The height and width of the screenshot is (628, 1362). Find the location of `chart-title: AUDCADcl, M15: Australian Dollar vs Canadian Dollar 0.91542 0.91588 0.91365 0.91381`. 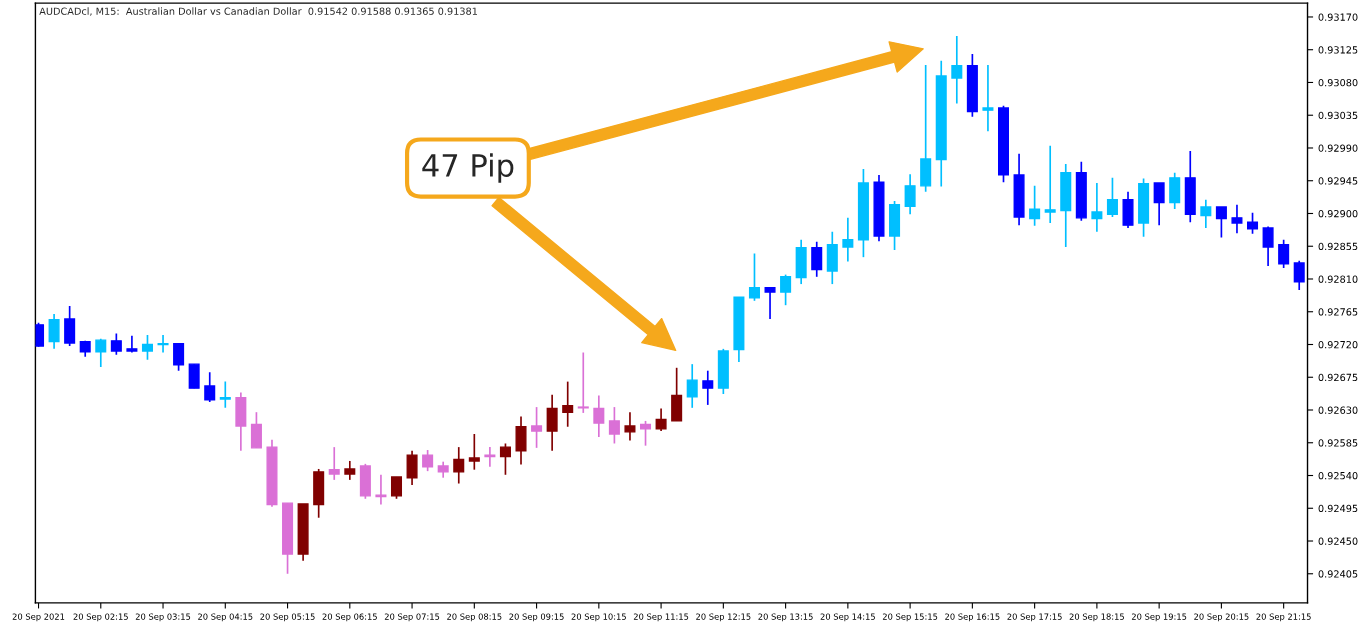

chart-title: AUDCADcl, M15: Australian Dollar vs Canadian Dollar 0.91542 0.91588 0.91365 0.91381 is located at coordinates (258, 11).